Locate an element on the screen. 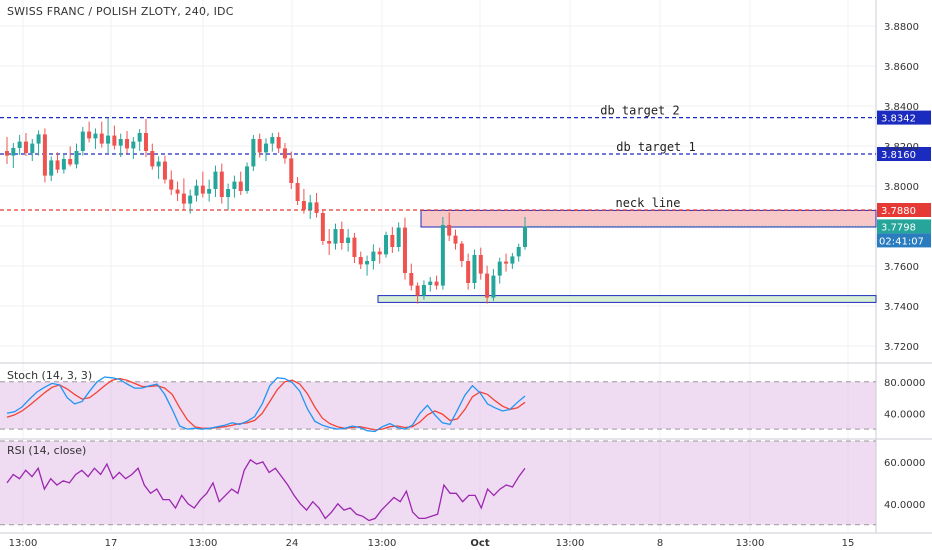 The image size is (932, 550). hline-label-2: neck line is located at coordinates (647, 203).